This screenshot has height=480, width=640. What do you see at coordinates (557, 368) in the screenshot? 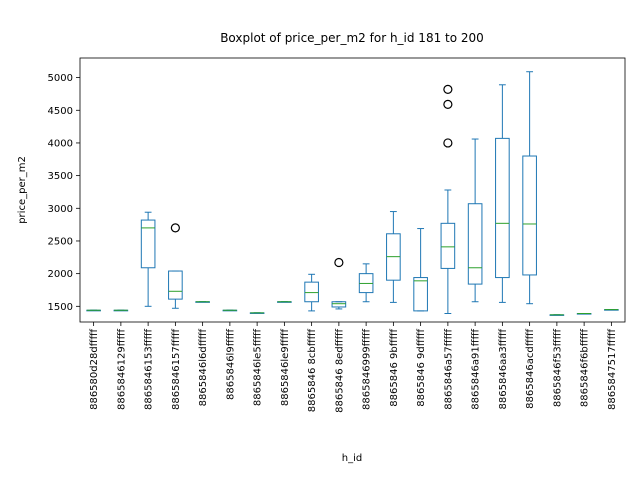
I see `x-tick-label: 8865846f53fffff` at bounding box center [557, 368].